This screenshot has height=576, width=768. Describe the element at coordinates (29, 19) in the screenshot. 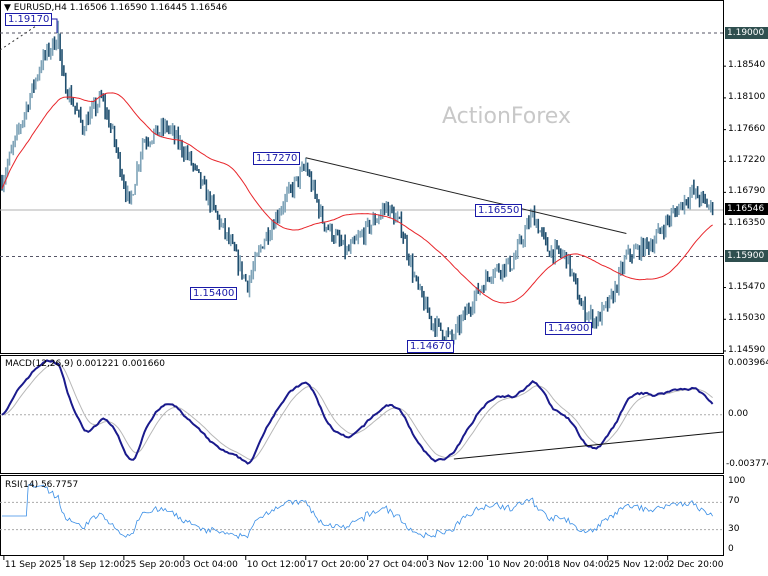

I see `price-label-high: 1.19170` at that location.